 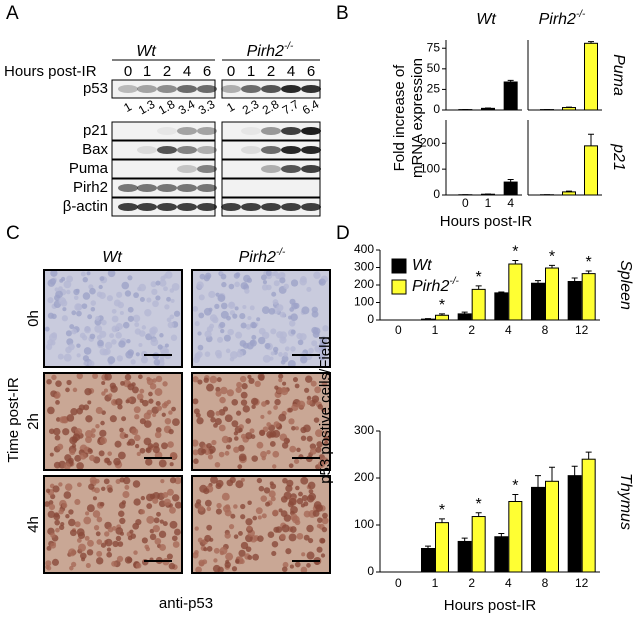 I want to click on lane-number: 6, so click(x=311, y=71).